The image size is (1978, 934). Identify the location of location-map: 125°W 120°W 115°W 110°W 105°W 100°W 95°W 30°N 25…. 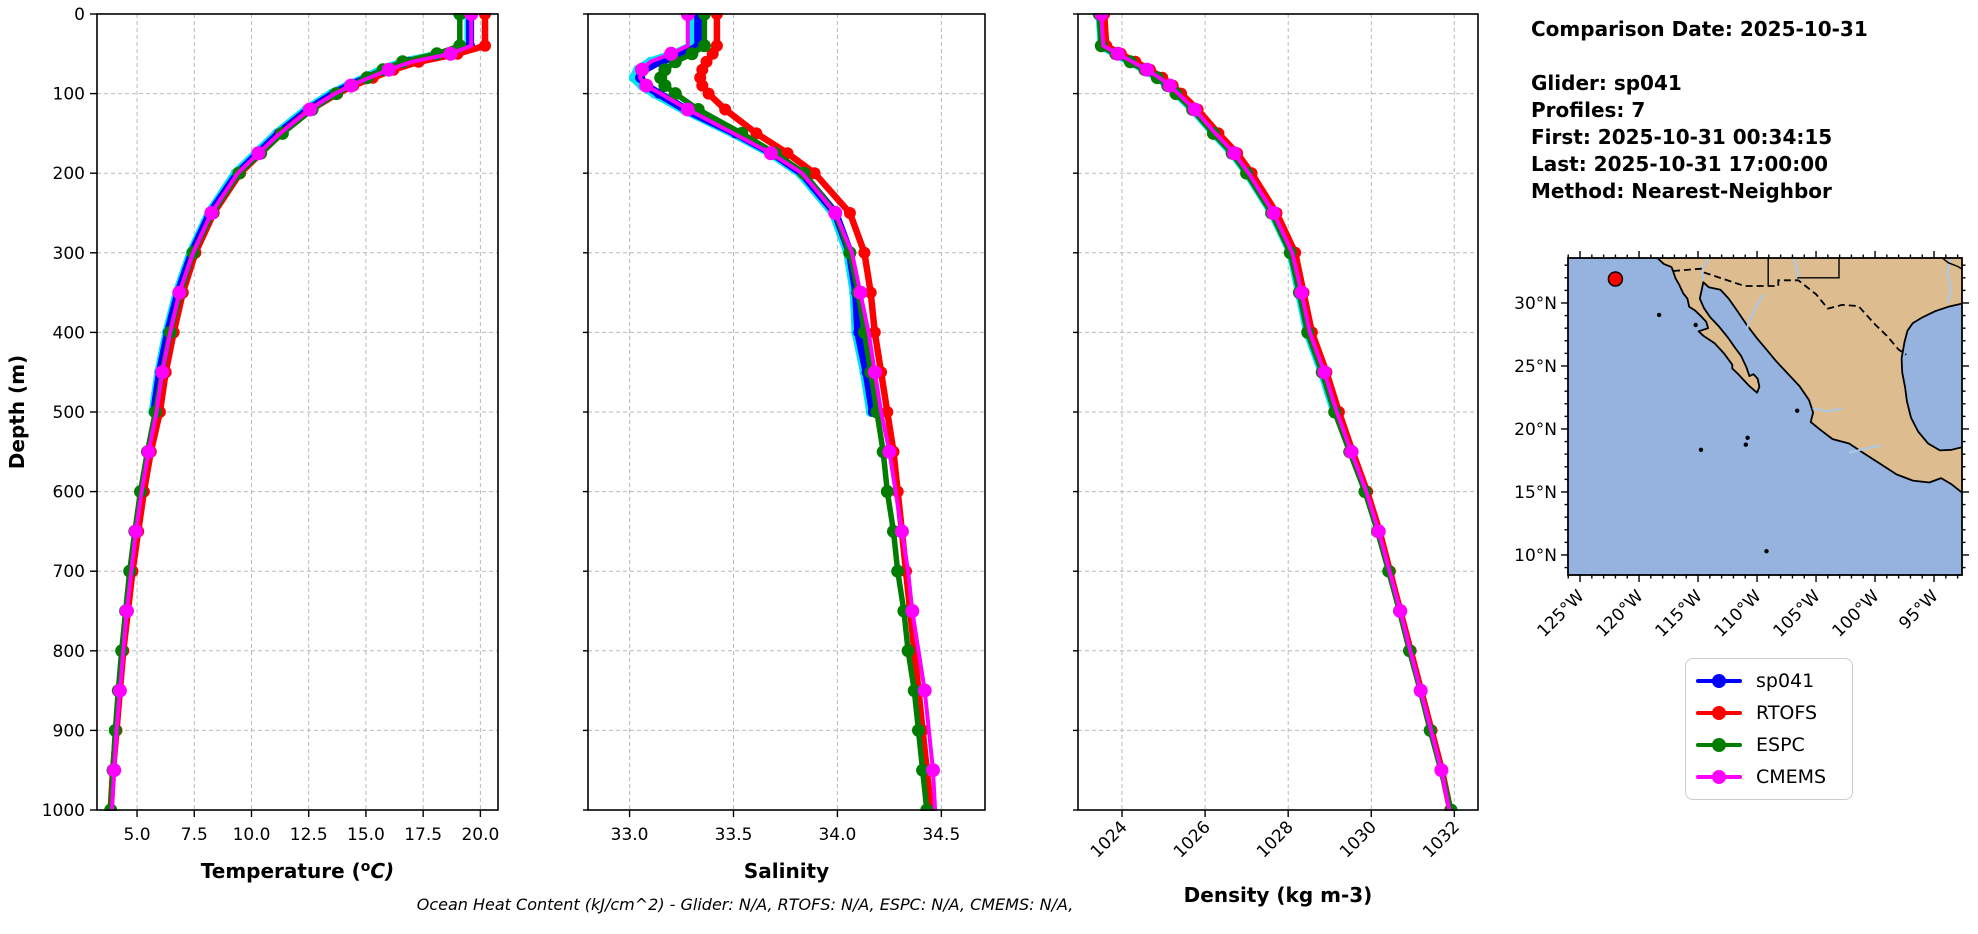
(1741, 446).